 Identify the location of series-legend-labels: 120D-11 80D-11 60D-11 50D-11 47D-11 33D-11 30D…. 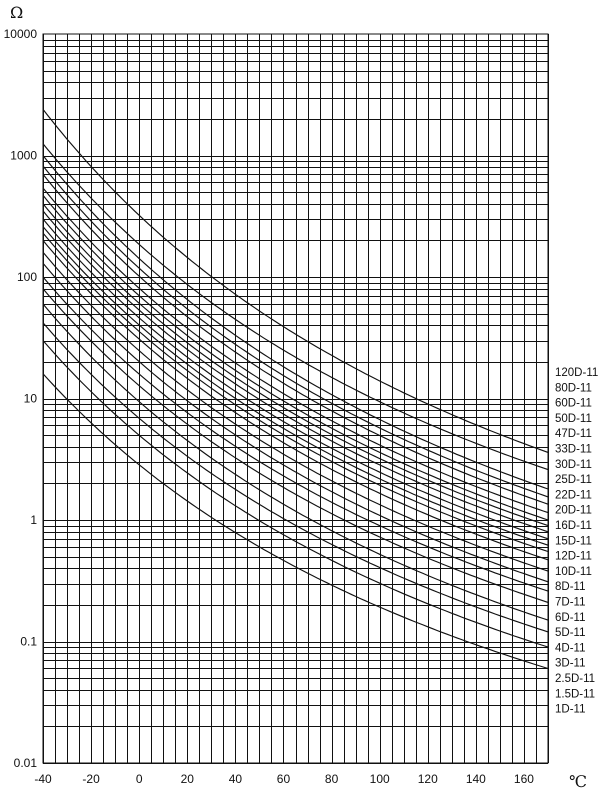
(576, 541).